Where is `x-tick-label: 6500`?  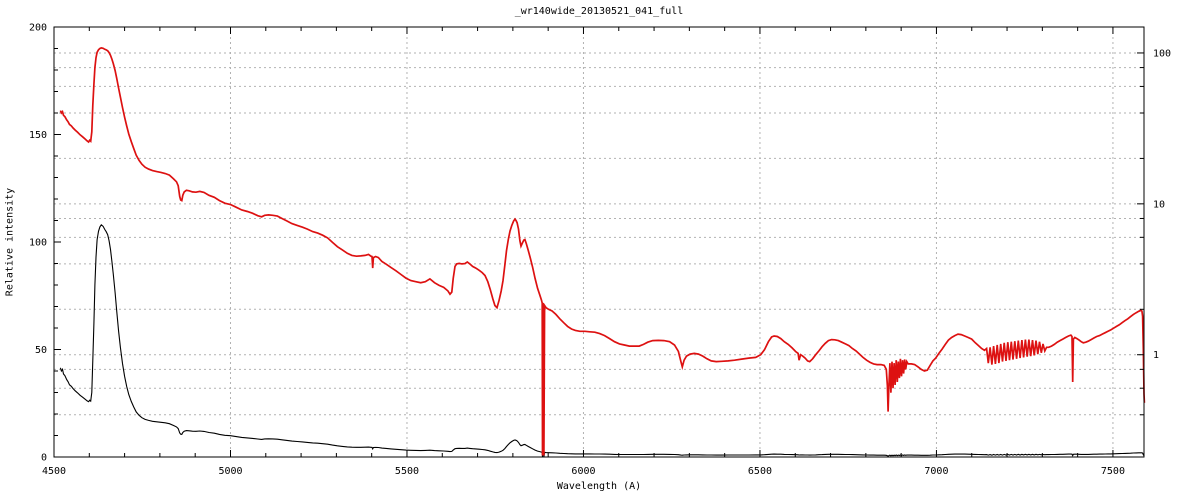 x-tick-label: 6500 is located at coordinates (760, 471).